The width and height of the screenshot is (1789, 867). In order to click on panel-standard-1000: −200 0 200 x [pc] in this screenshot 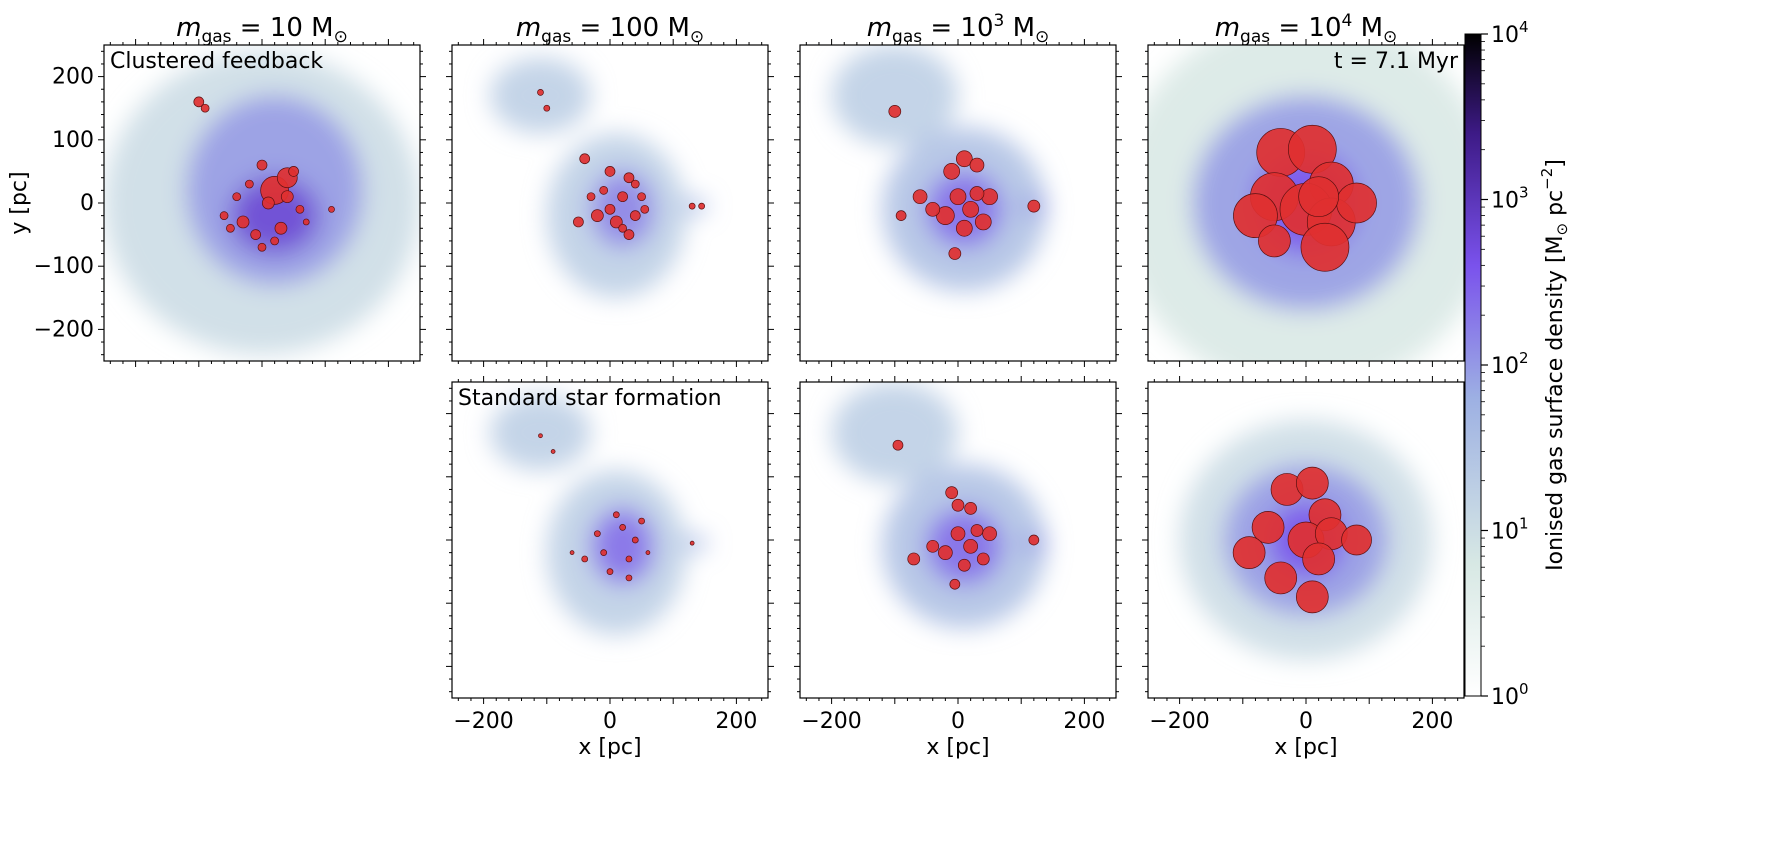, I will do `click(958, 568)`.